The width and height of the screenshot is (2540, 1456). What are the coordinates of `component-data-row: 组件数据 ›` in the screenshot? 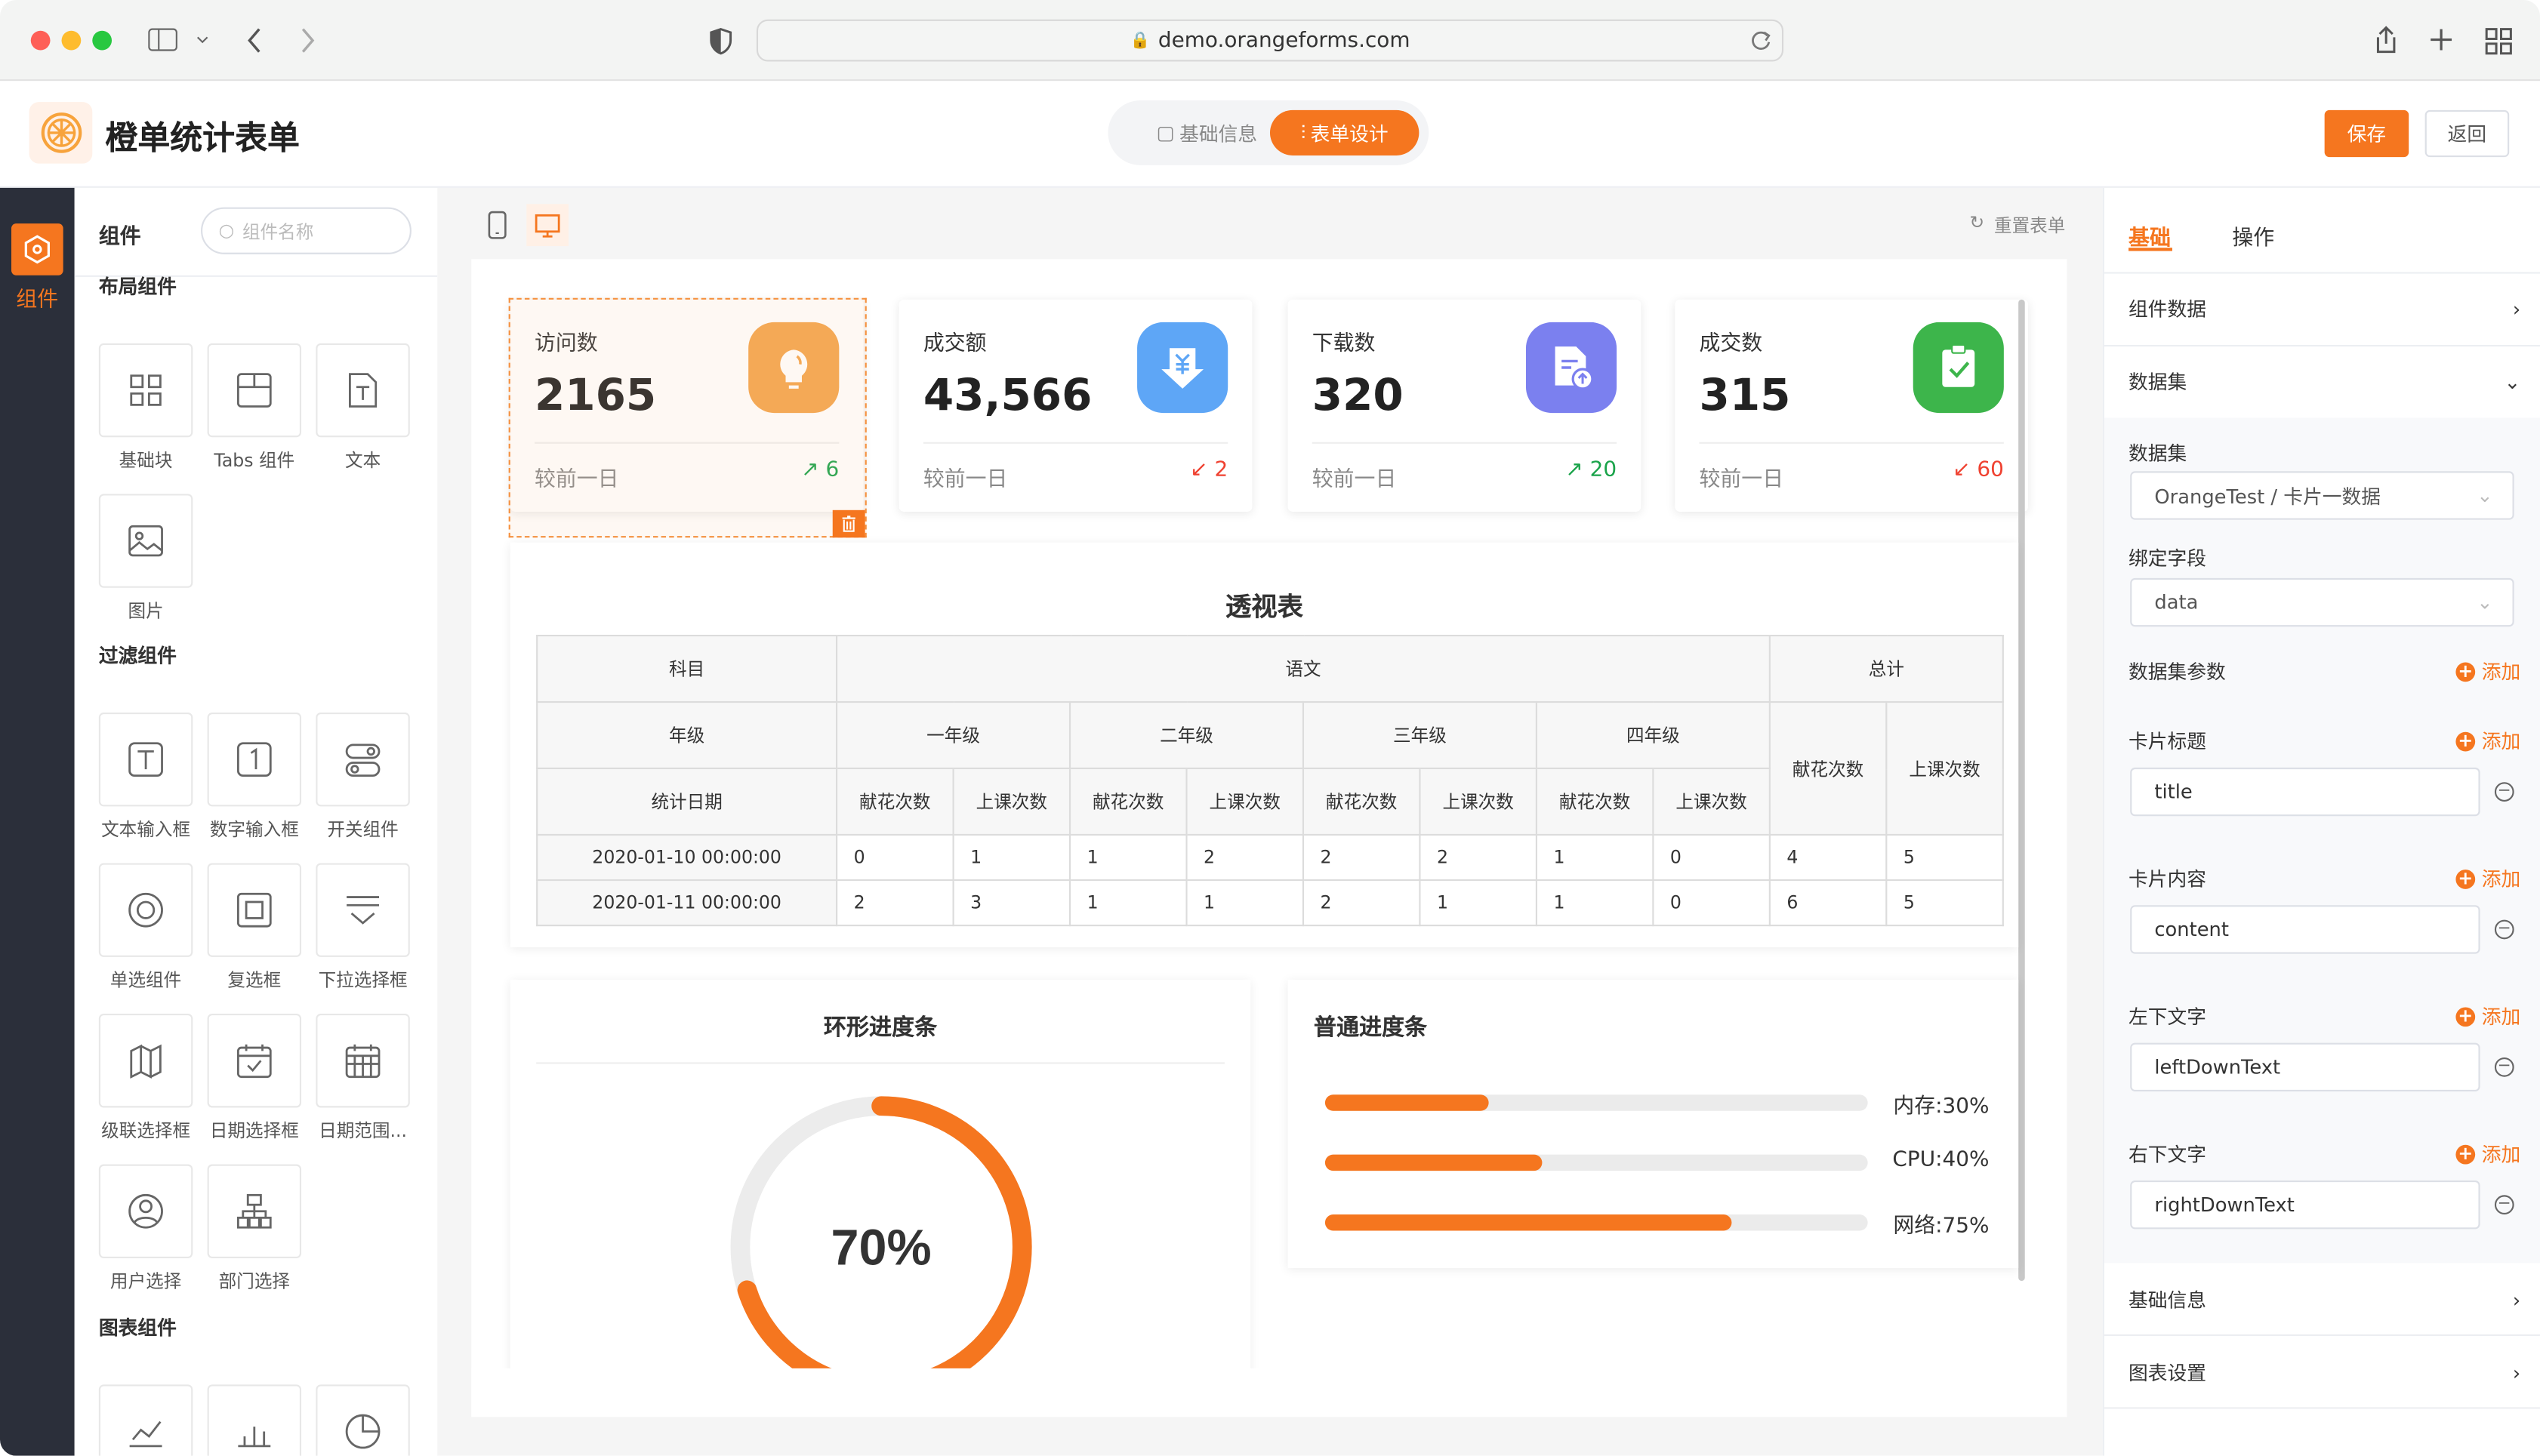 It's located at (2324, 309).